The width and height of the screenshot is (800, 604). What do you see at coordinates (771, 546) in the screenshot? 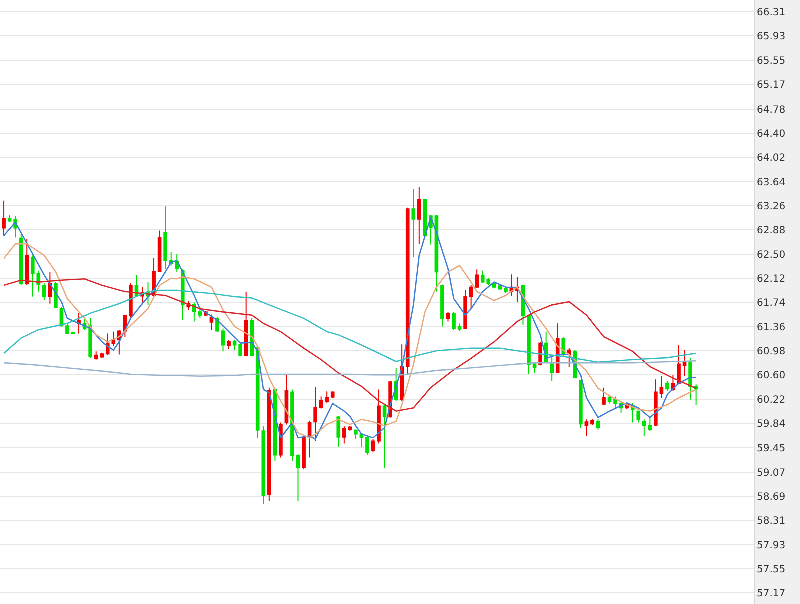
I see `y-tick-label: 57.93` at bounding box center [771, 546].